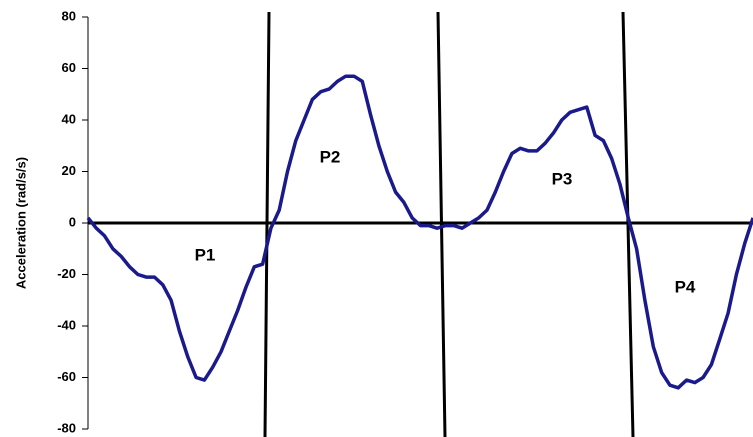  What do you see at coordinates (66, 427) in the screenshot?
I see `y-tick-label: -80` at bounding box center [66, 427].